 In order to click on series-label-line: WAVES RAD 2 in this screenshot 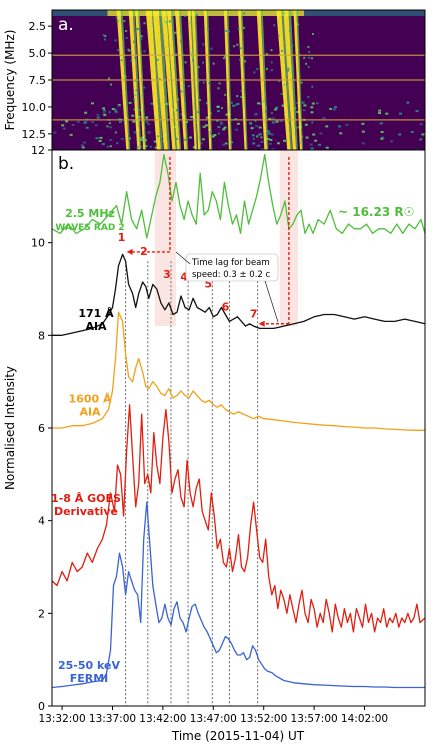, I will do `click(89, 228)`.